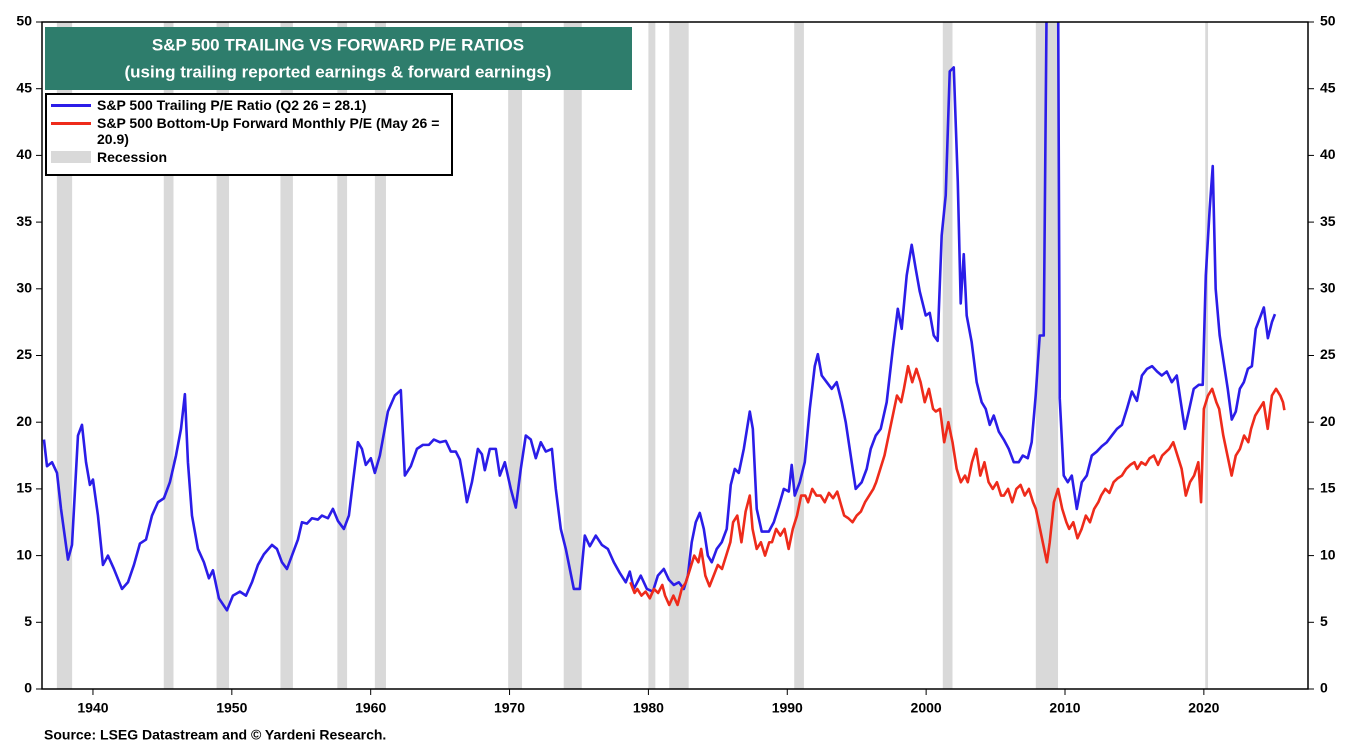 The width and height of the screenshot is (1346, 743). I want to click on x-tick-label: 1990, so click(787, 708).